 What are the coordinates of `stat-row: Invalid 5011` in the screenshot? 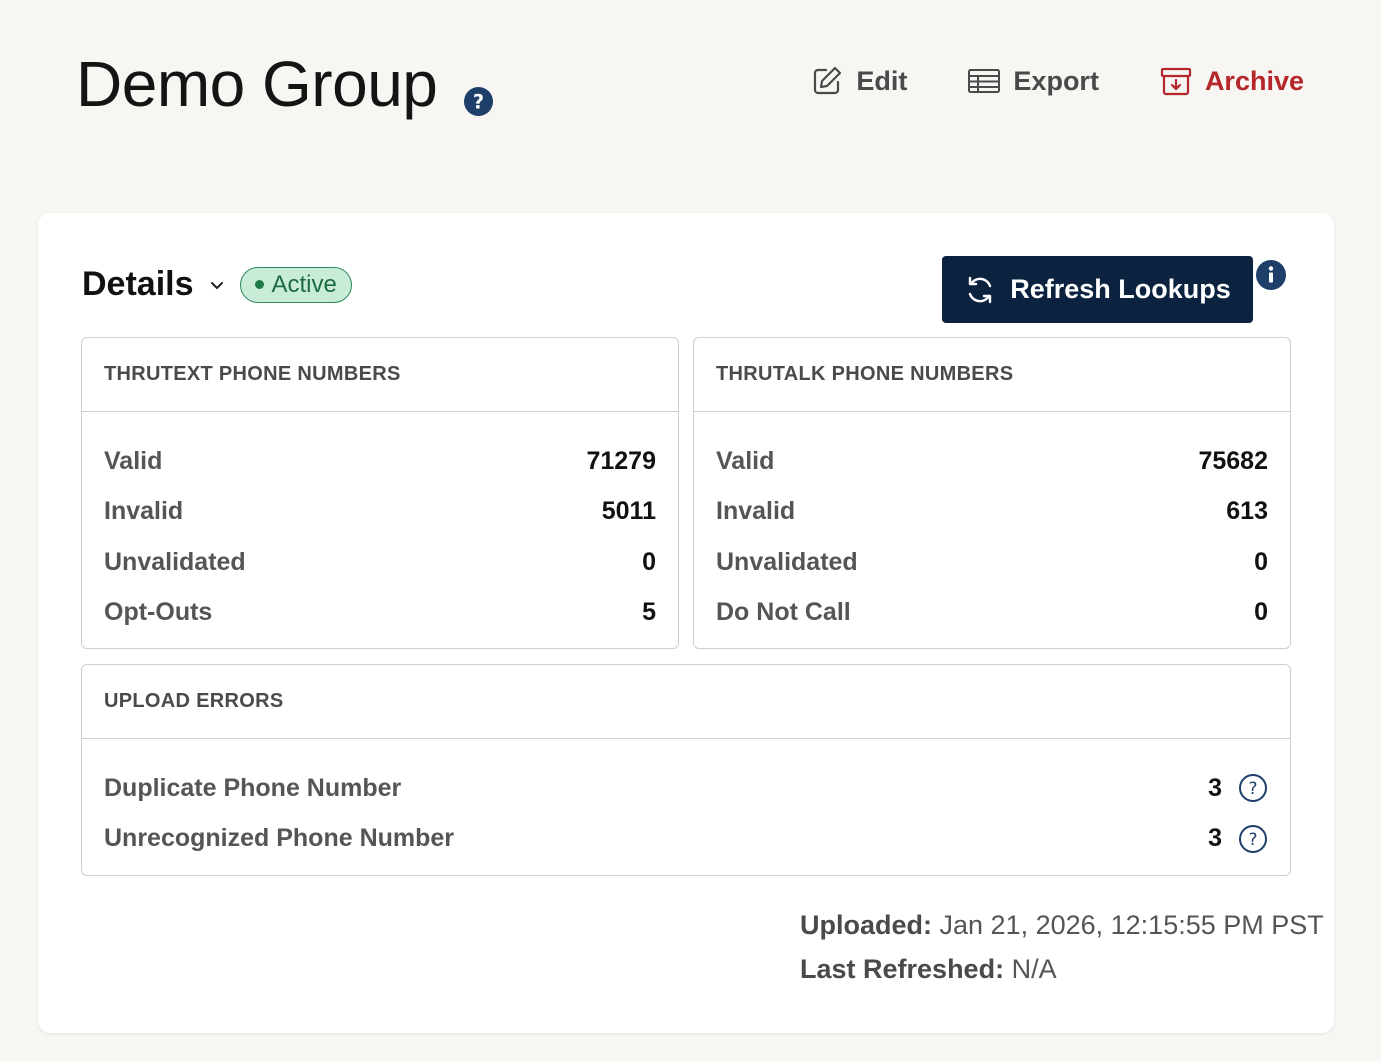 It's located at (380, 512).